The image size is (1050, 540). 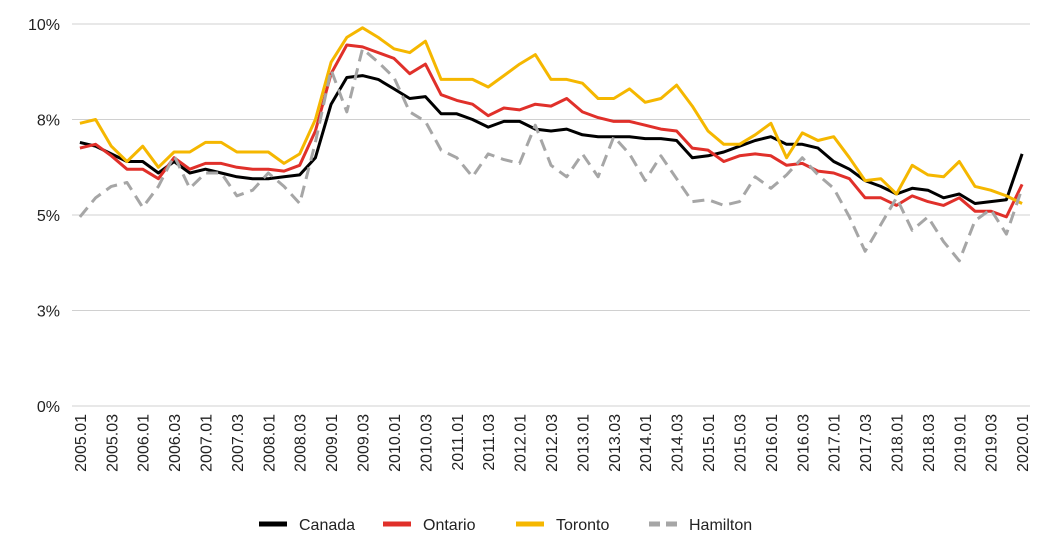 What do you see at coordinates (206, 443) in the screenshot?
I see `x-tick-label: 2007.01` at bounding box center [206, 443].